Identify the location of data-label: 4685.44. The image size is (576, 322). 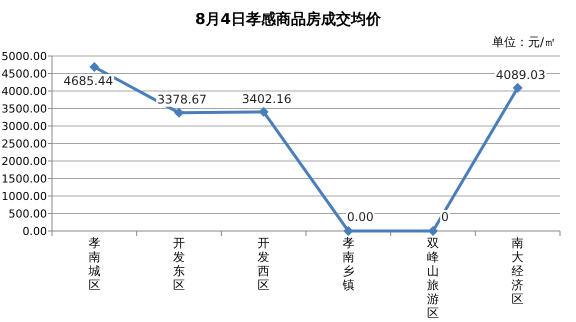
(89, 81).